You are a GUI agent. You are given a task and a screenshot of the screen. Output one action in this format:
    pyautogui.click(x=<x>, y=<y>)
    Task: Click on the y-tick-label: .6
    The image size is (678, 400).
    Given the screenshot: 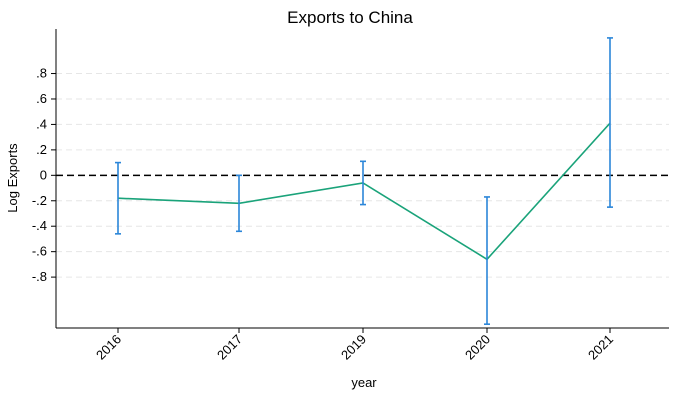 What is the action you would take?
    pyautogui.click(x=41, y=98)
    